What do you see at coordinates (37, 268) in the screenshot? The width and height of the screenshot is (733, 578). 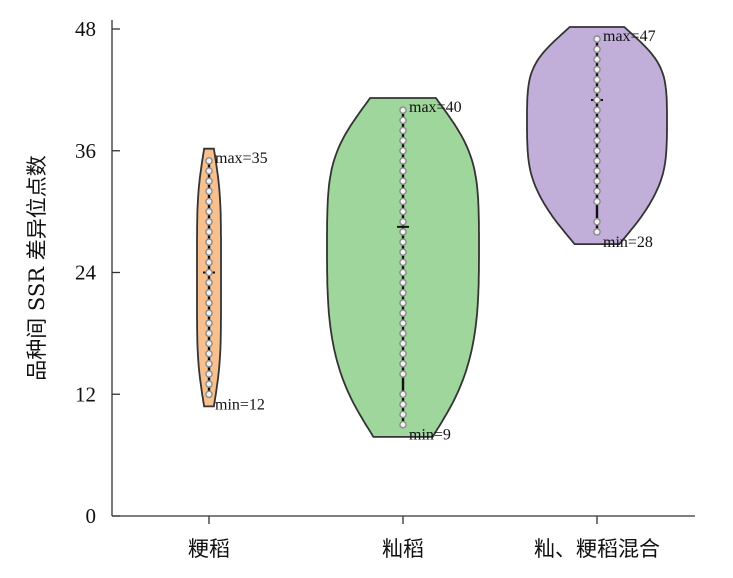 I see `y-axis-title: 品种间 SSR 差异位点数` at bounding box center [37, 268].